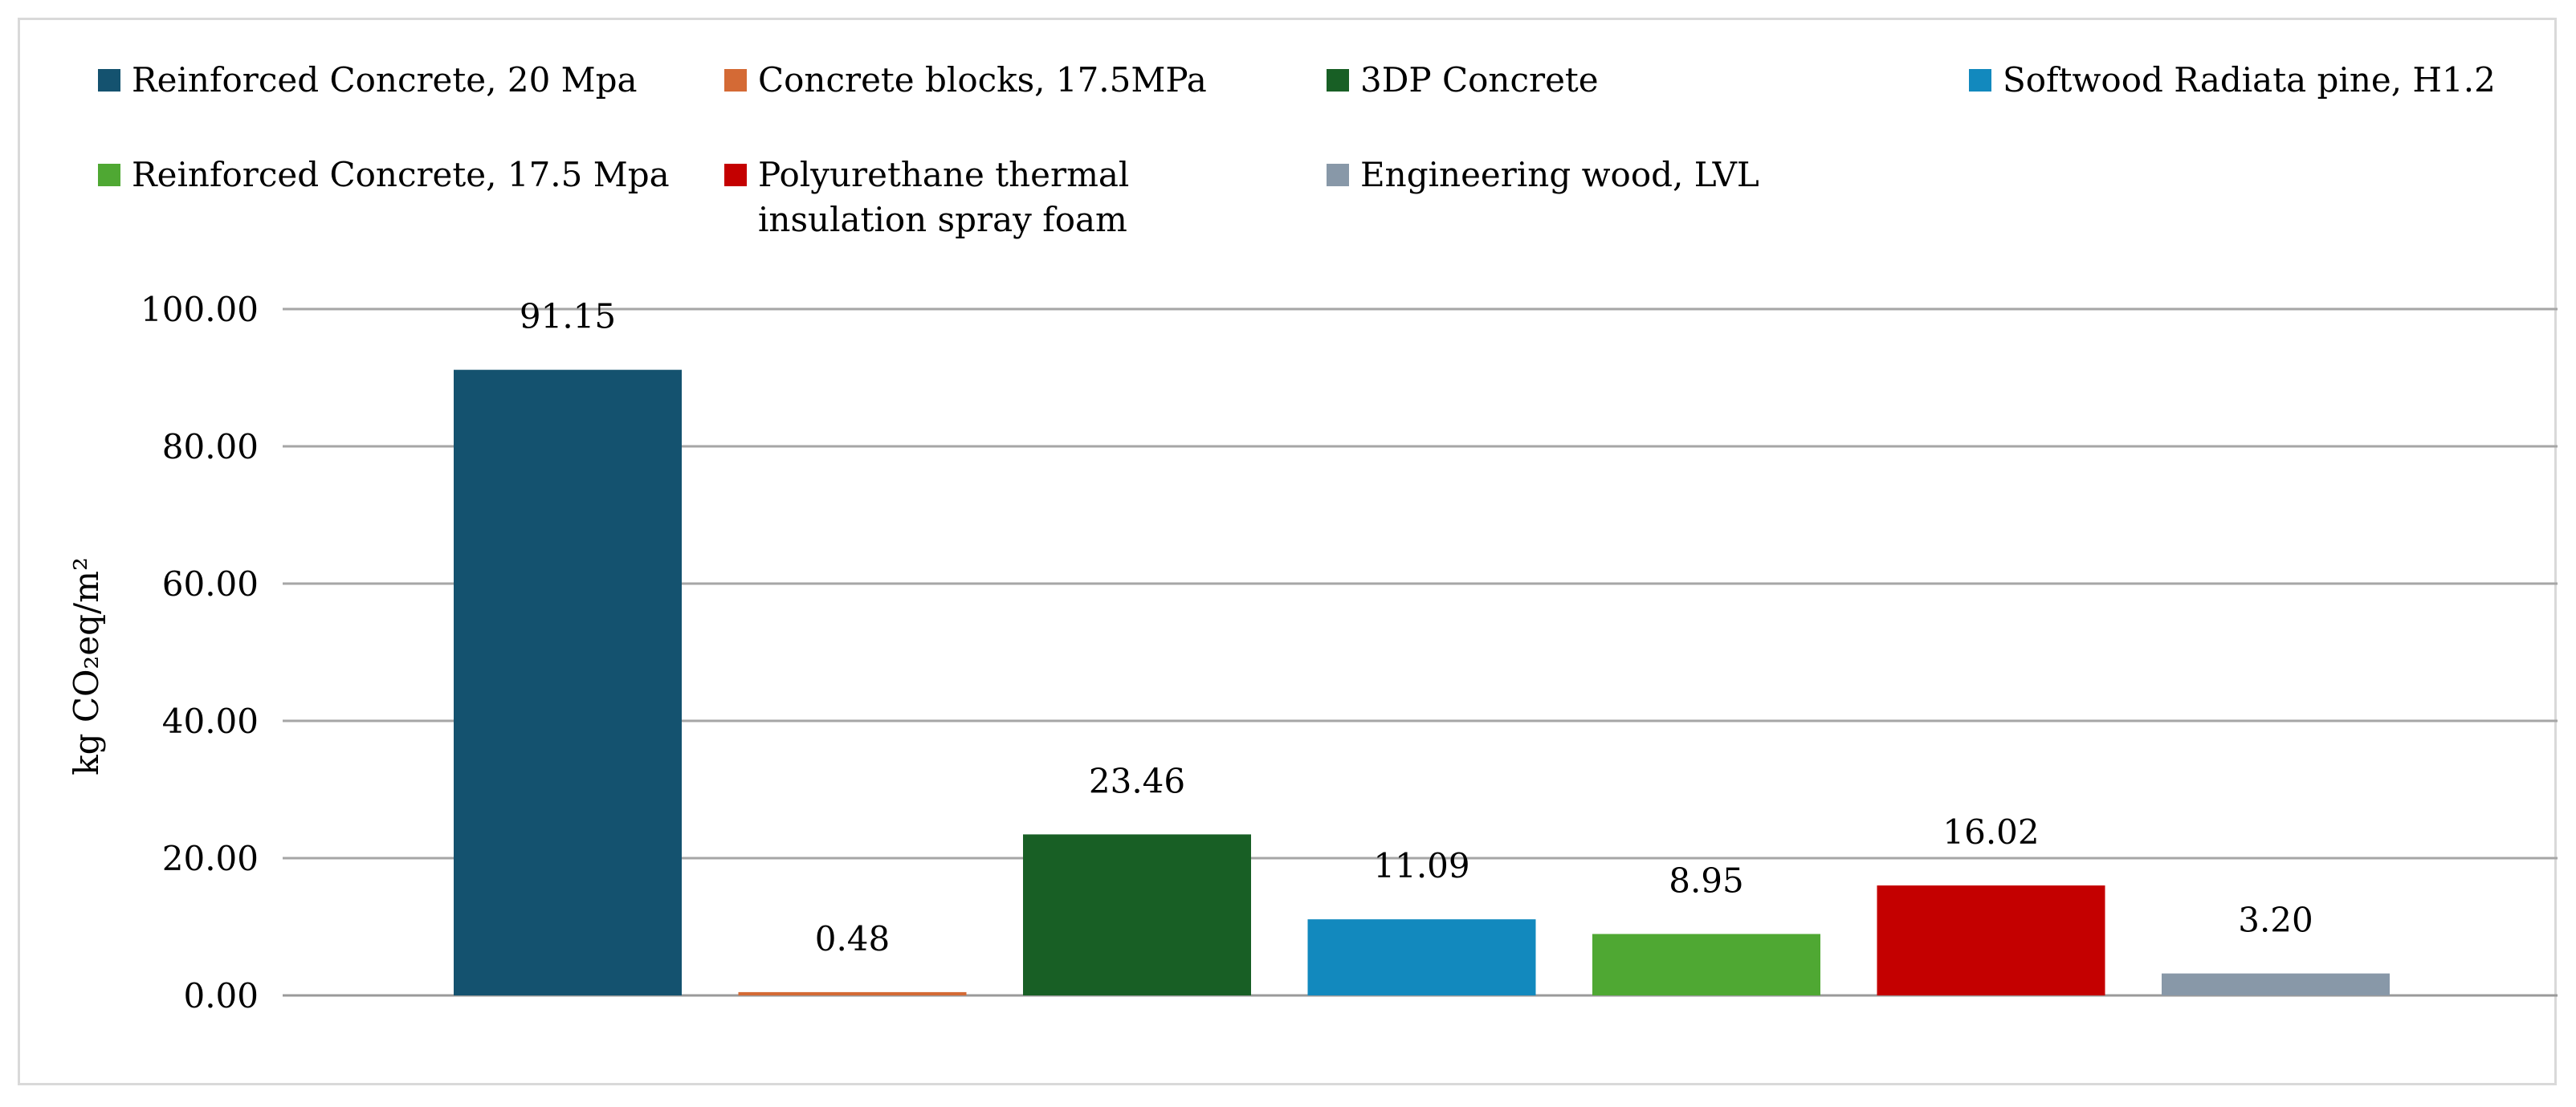 This screenshot has height=1107, width=2576. Describe the element at coordinates (2275, 920) in the screenshot. I see `bar-value-label: 3.20` at that location.